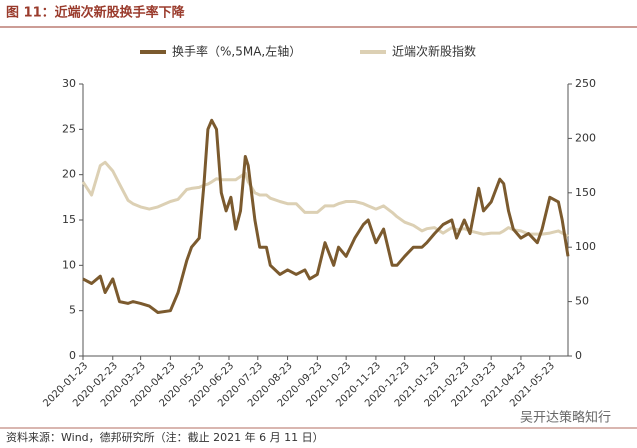  What do you see at coordinates (325, 199) in the screenshot?
I see `series-line` at bounding box center [325, 199].